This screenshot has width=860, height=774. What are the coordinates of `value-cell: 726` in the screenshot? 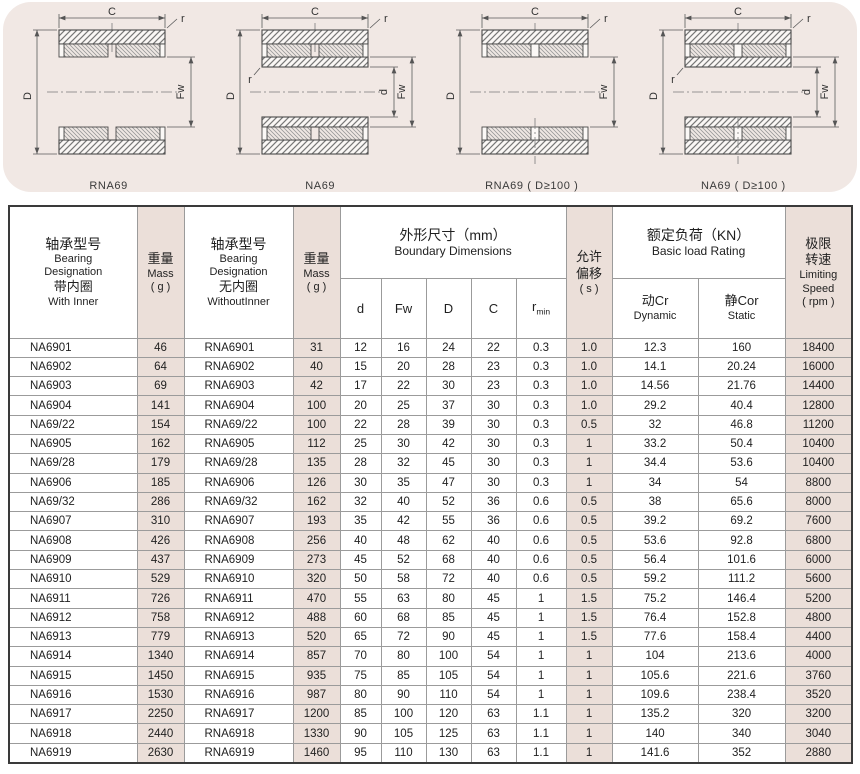 It's located at (160, 598).